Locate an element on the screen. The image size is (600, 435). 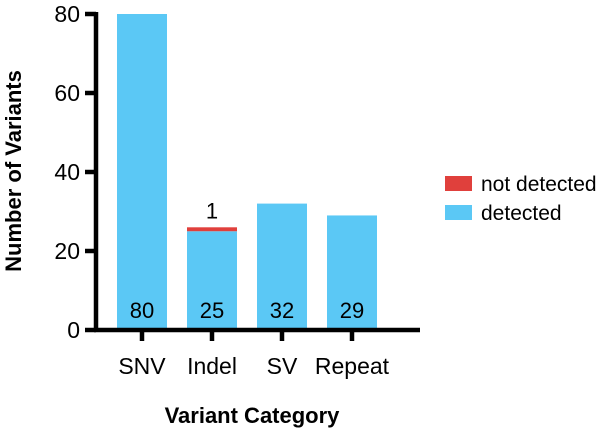
x-axis-title: Variant Category is located at coordinates (253, 415).